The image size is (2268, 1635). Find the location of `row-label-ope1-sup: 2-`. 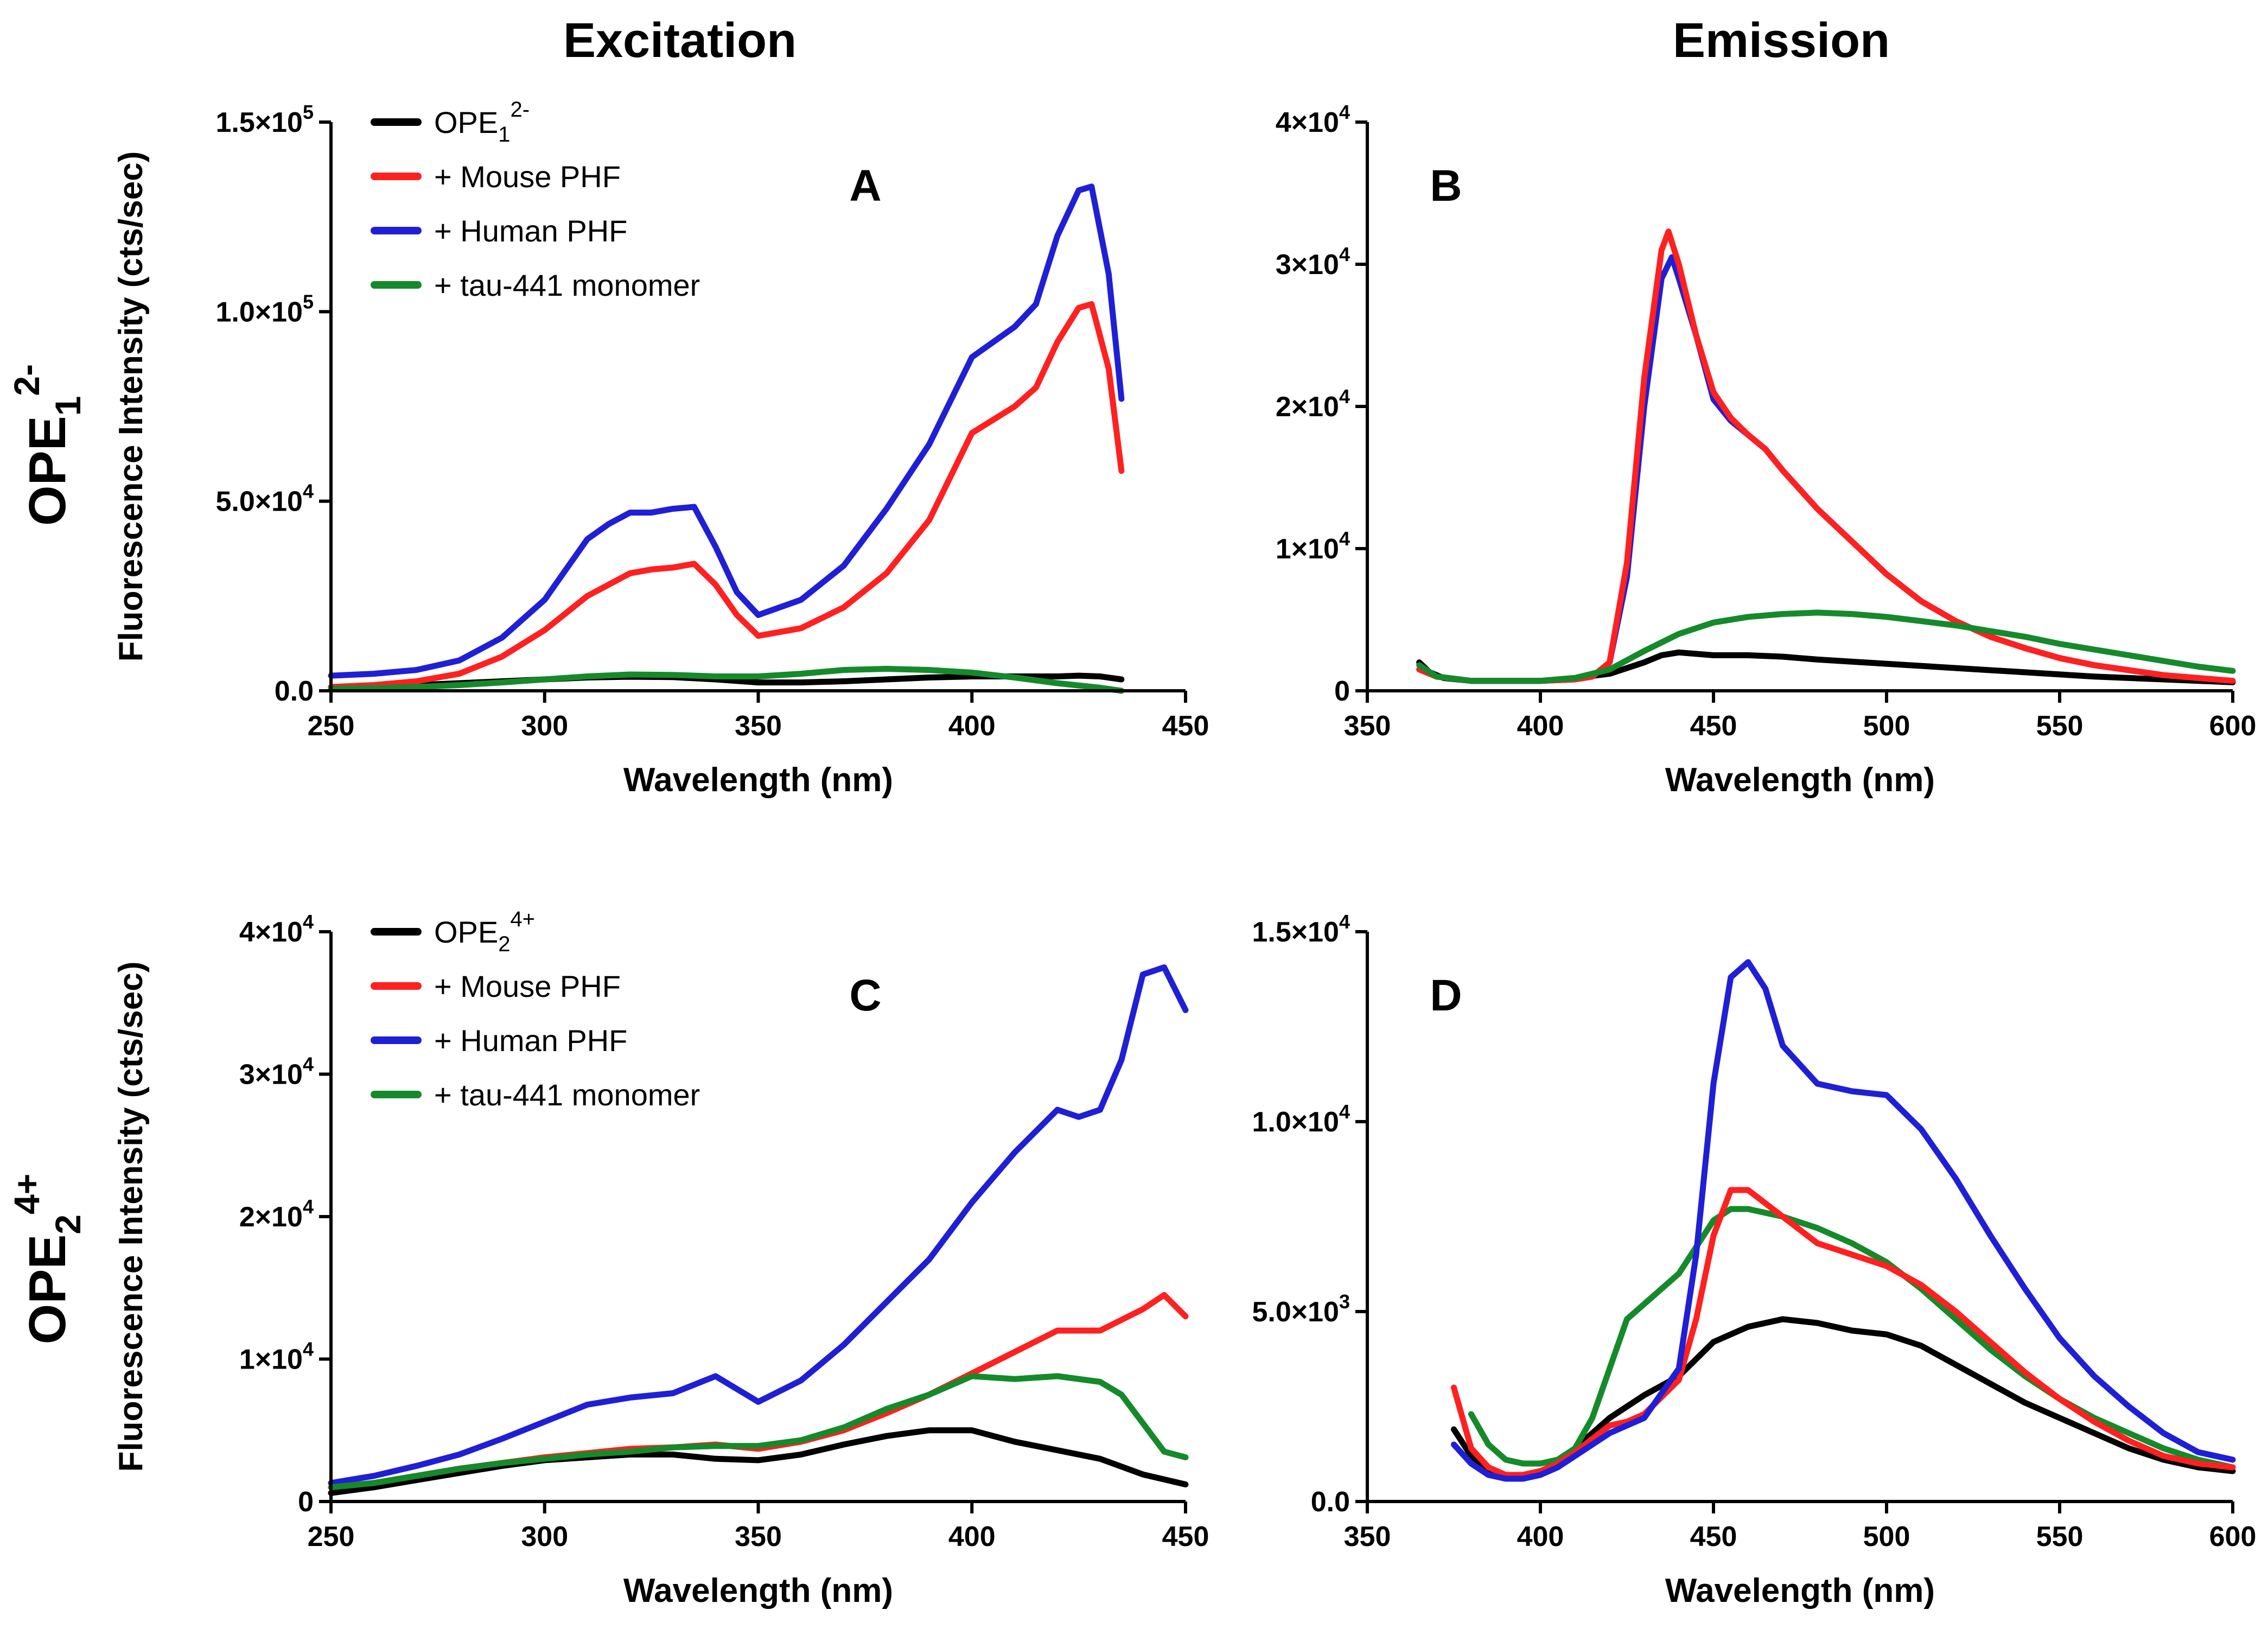

row-label-ope1-sup: 2- is located at coordinates (27, 380).